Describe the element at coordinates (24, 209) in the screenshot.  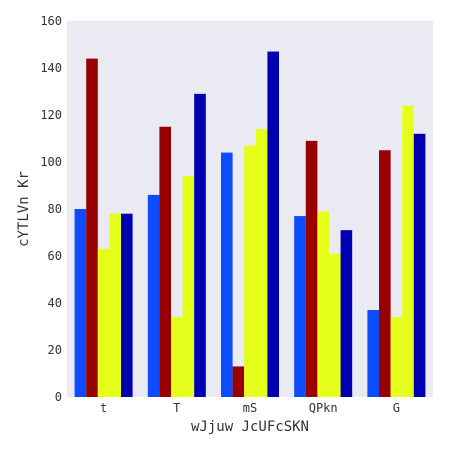
I see `y-axis-label: cYTLVn Kr` at that location.